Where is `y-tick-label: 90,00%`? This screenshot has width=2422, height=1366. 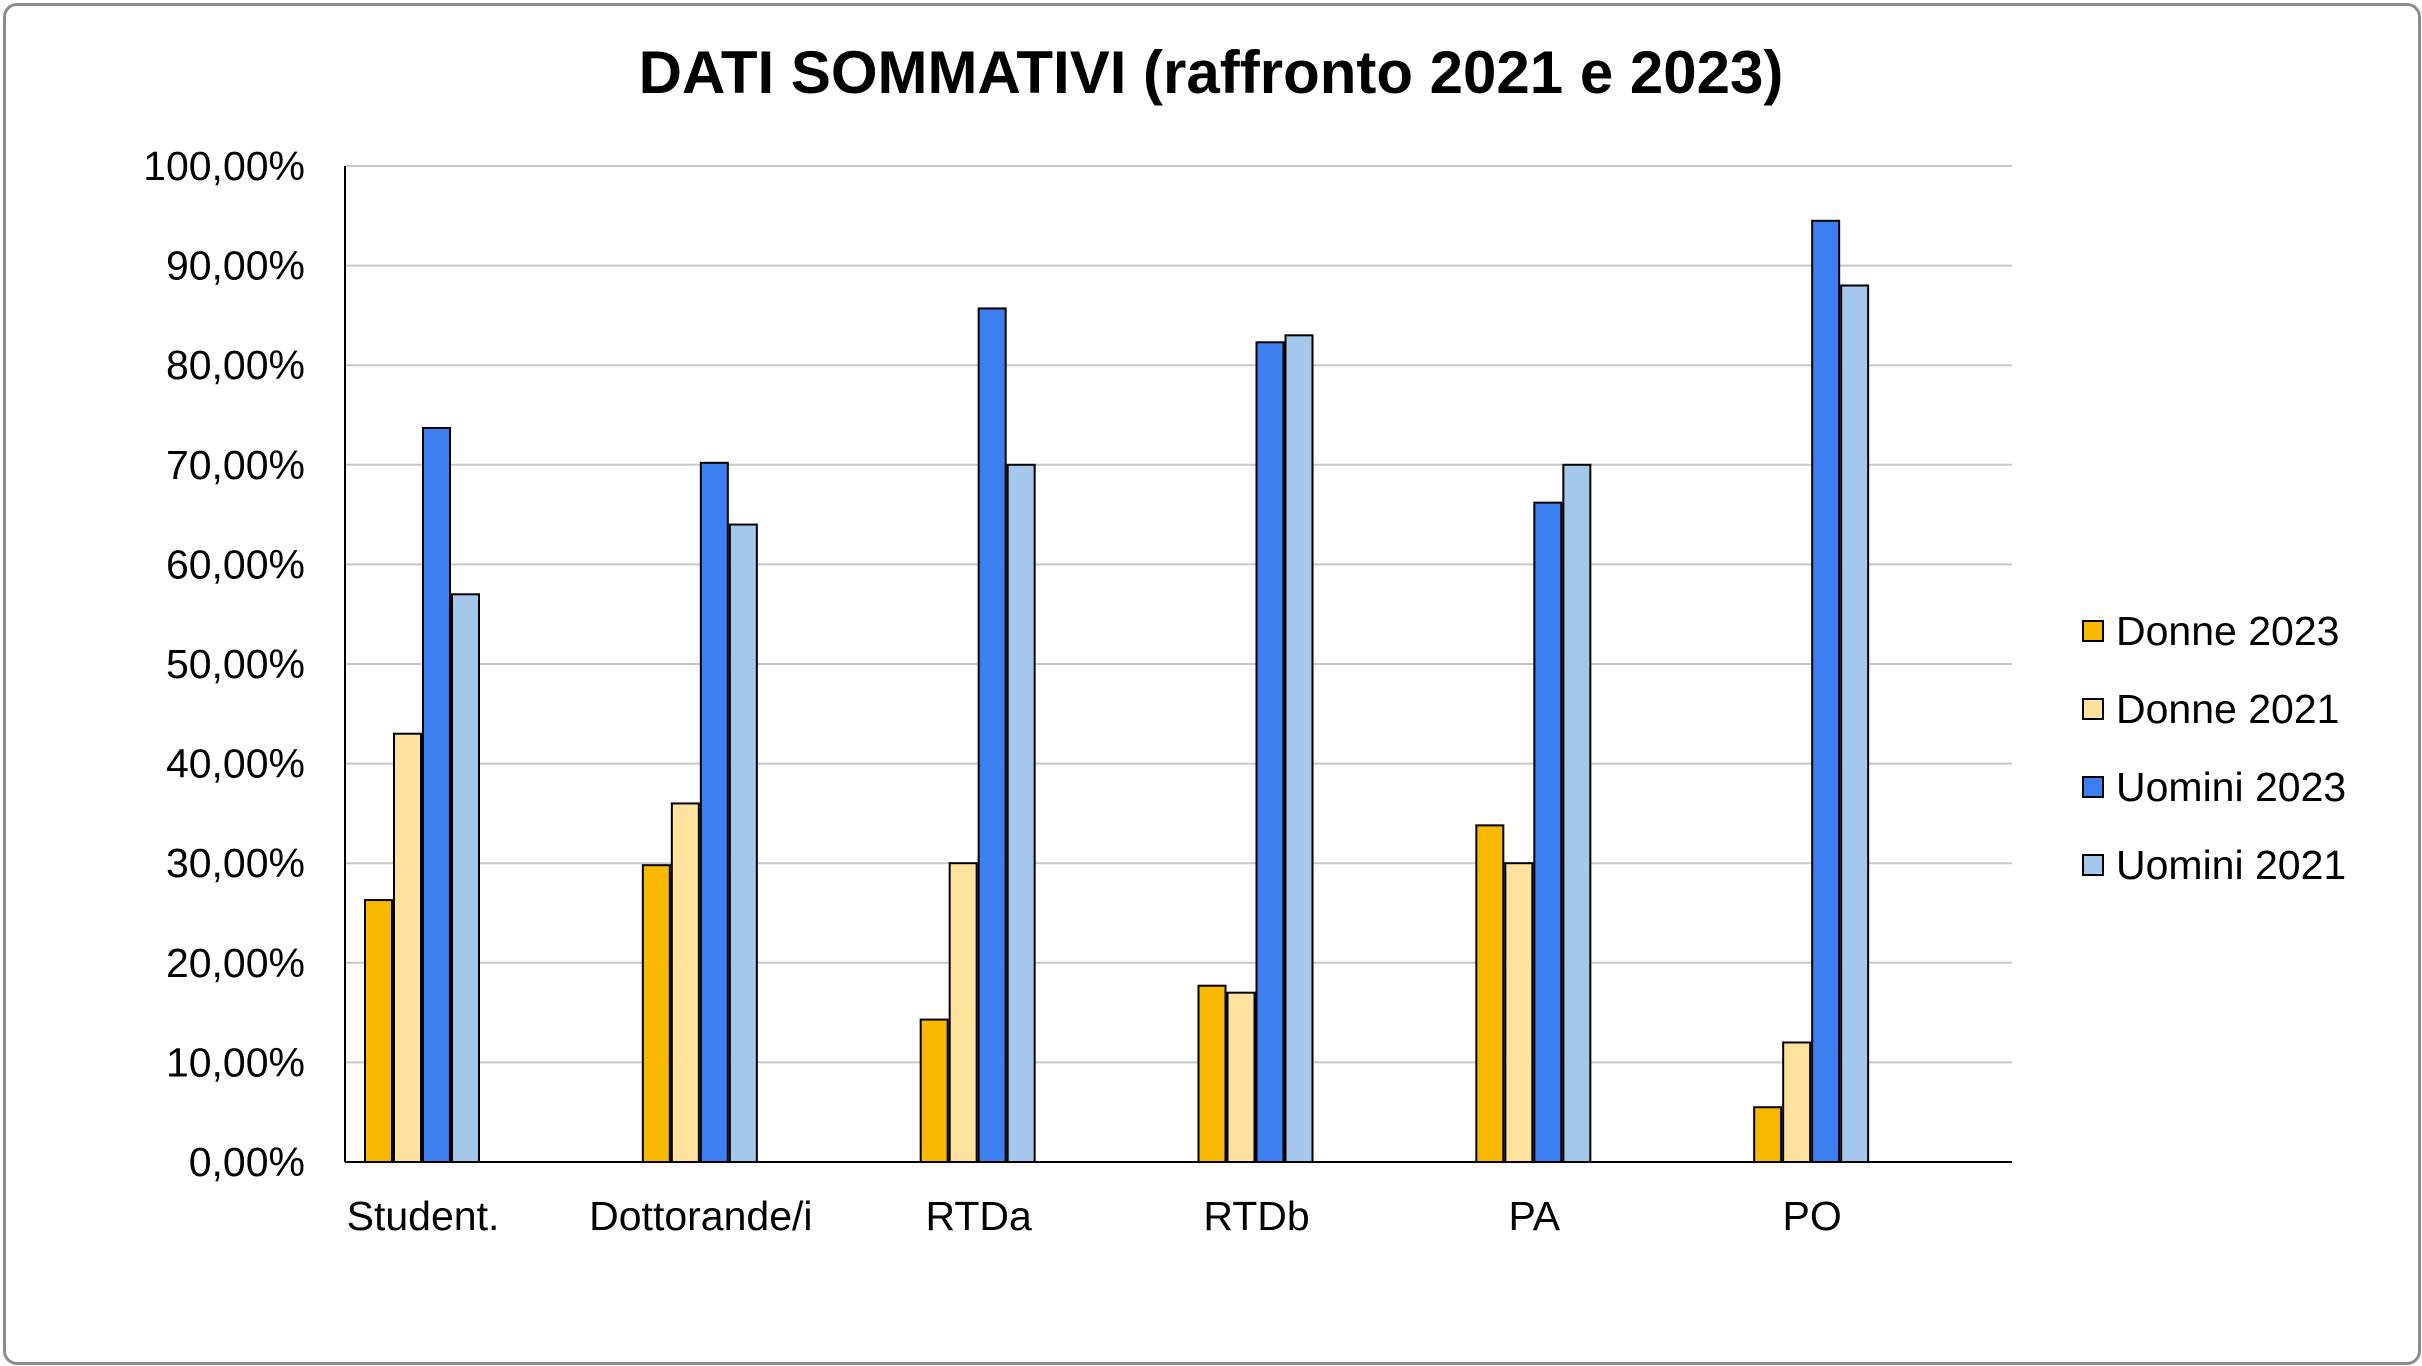
y-tick-label: 90,00% is located at coordinates (235, 266).